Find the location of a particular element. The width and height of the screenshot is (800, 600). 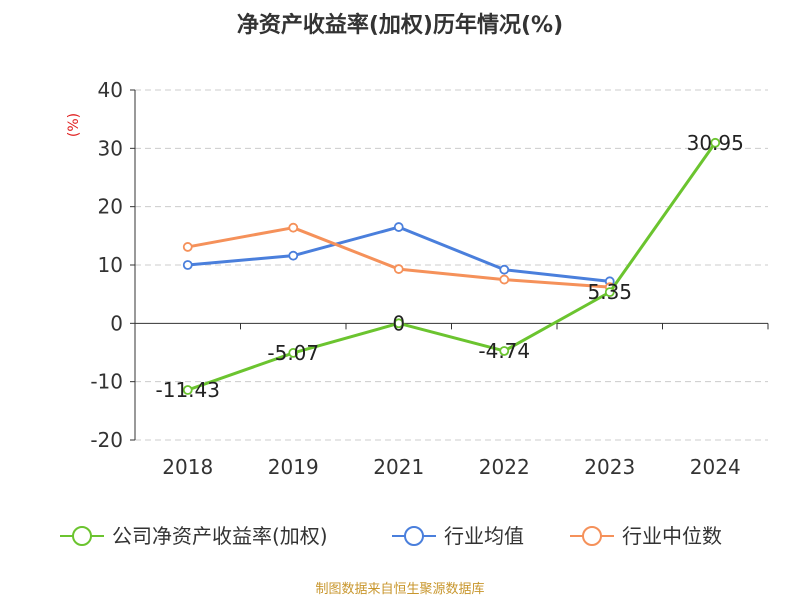

y-tick-label: 30 is located at coordinates (110, 148).